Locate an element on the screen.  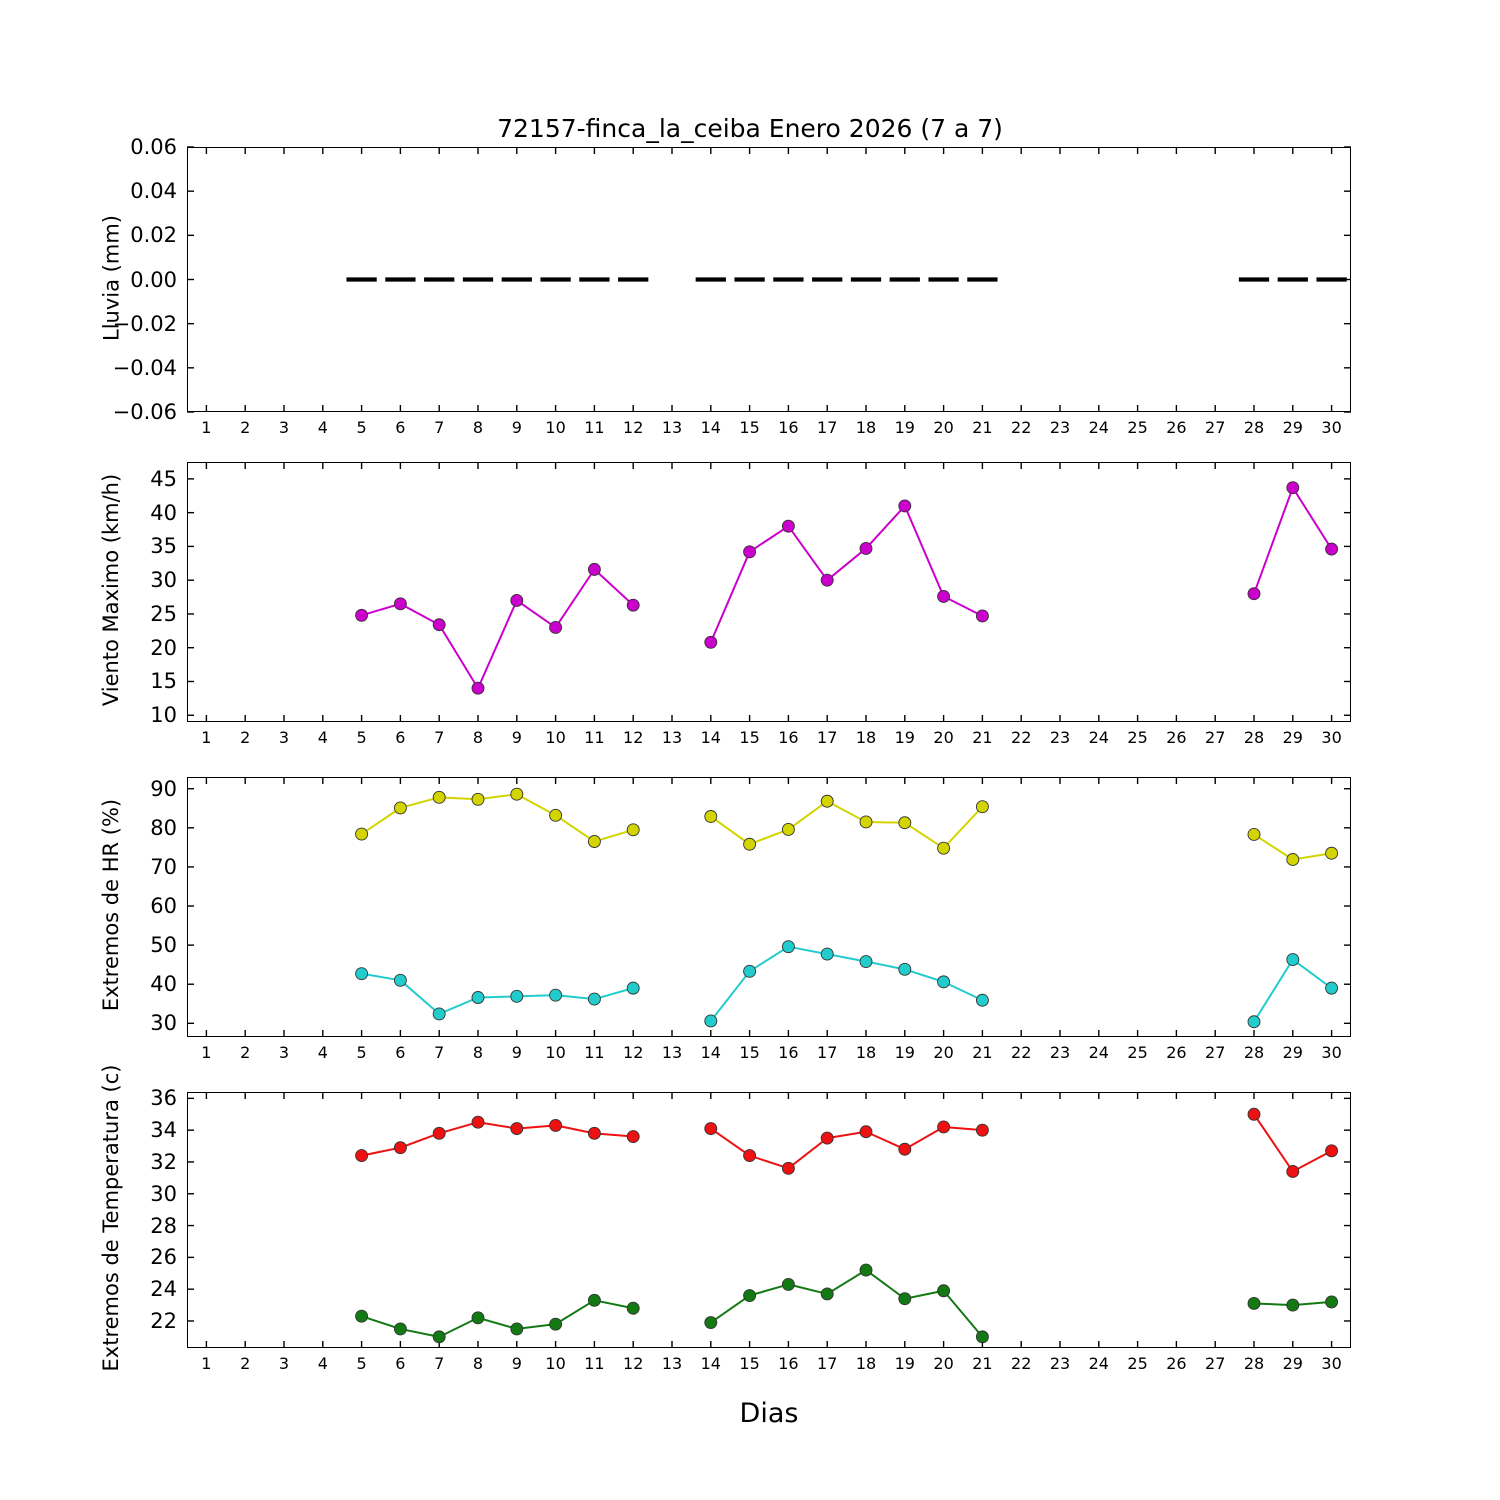
y-tick-label-viento-25: 25 is located at coordinates (163, 613).